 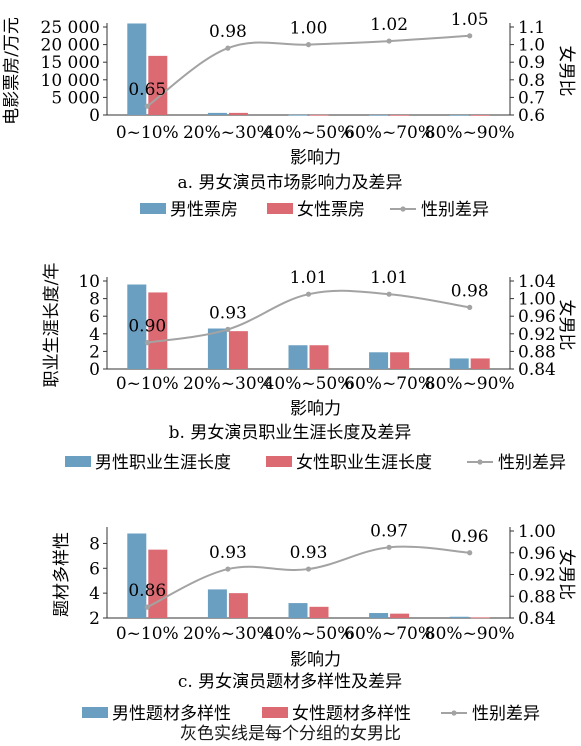 What do you see at coordinates (228, 384) in the screenshot?
I see `x-tick-label: 20%~30%` at bounding box center [228, 384].